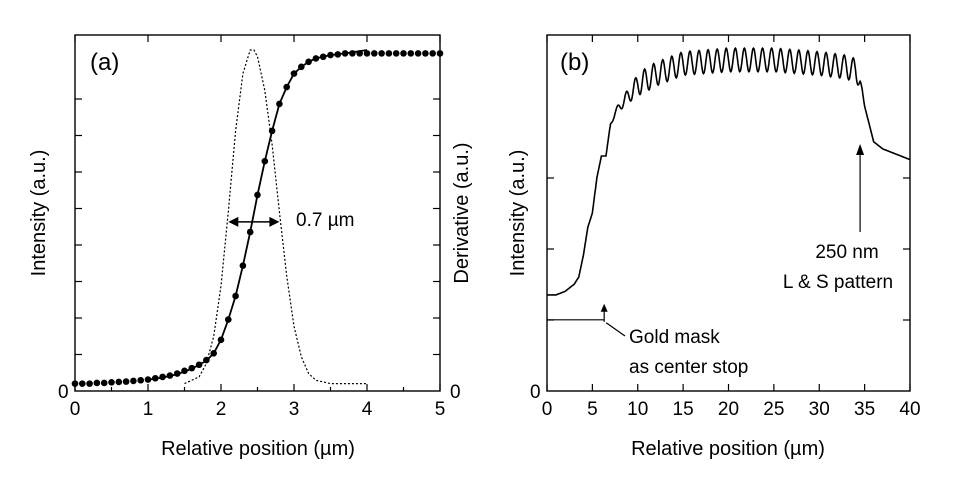  What do you see at coordinates (294, 409) in the screenshot?
I see `panel-a-x-tick-label: 3` at bounding box center [294, 409].